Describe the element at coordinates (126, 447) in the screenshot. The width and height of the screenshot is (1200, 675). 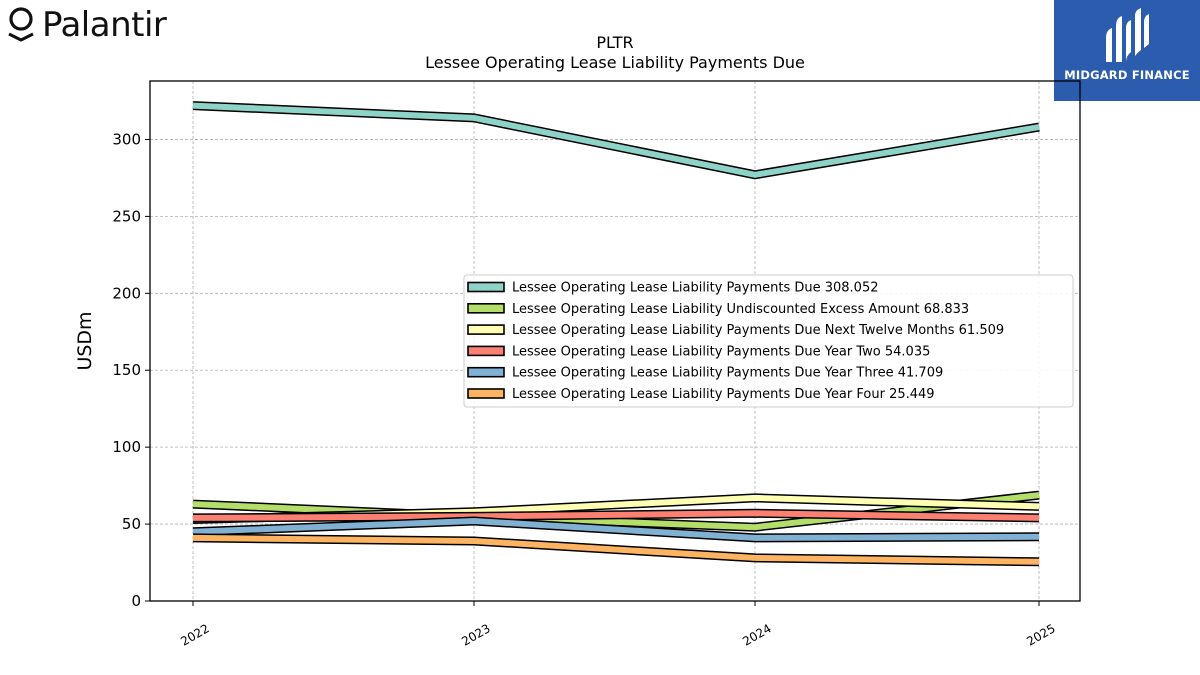
I see `y-tick-label: 100` at that location.